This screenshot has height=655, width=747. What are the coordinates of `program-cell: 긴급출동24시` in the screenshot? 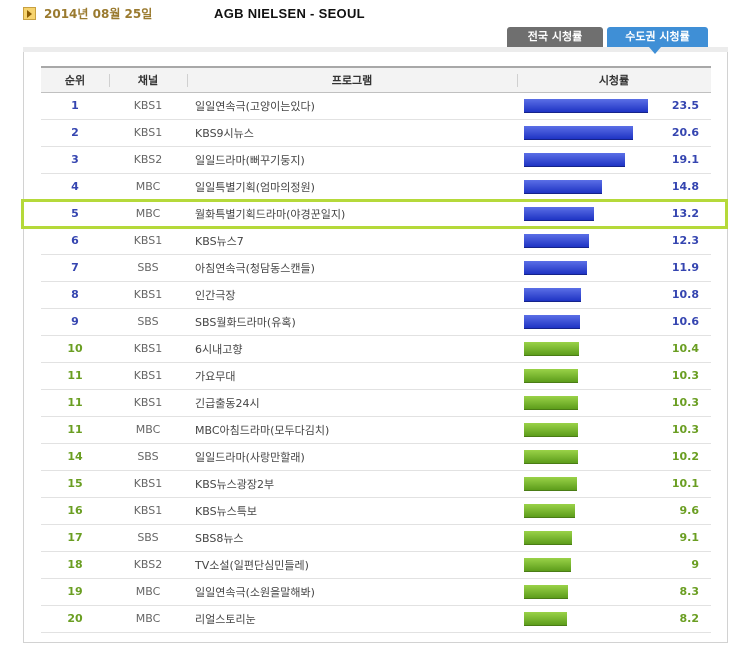 It's located at (227, 403).